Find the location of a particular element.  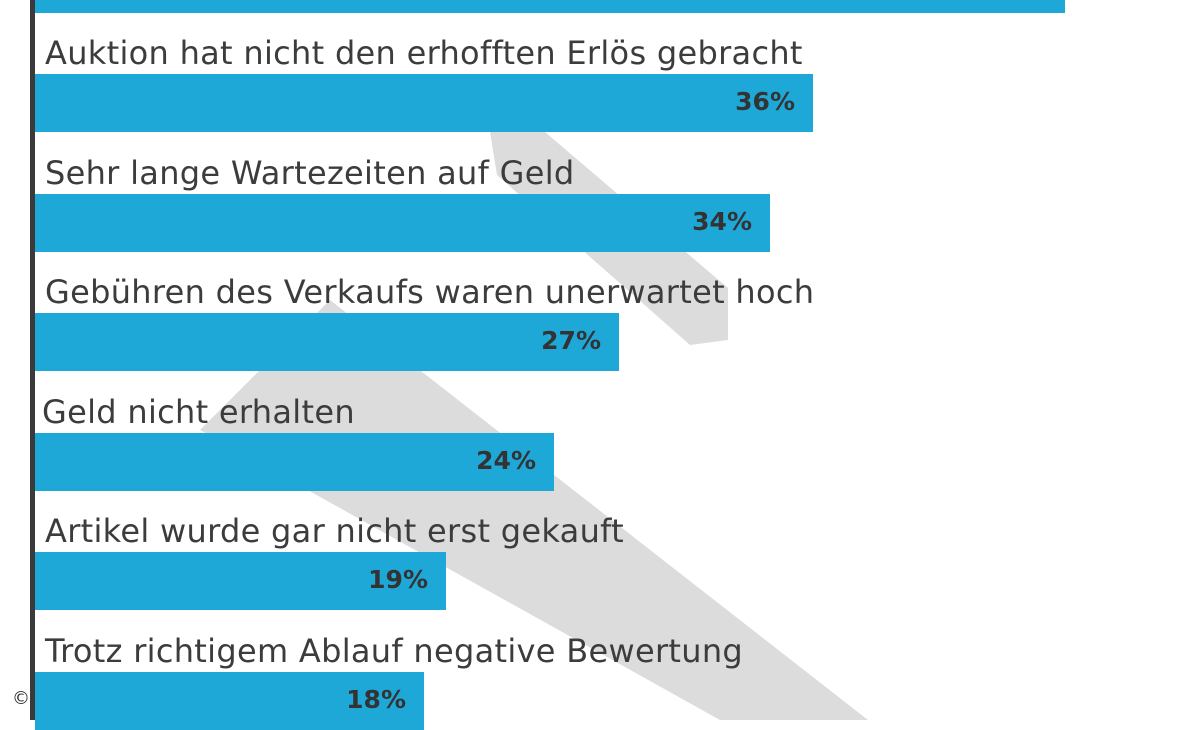

value-label: 19% is located at coordinates (398, 579).